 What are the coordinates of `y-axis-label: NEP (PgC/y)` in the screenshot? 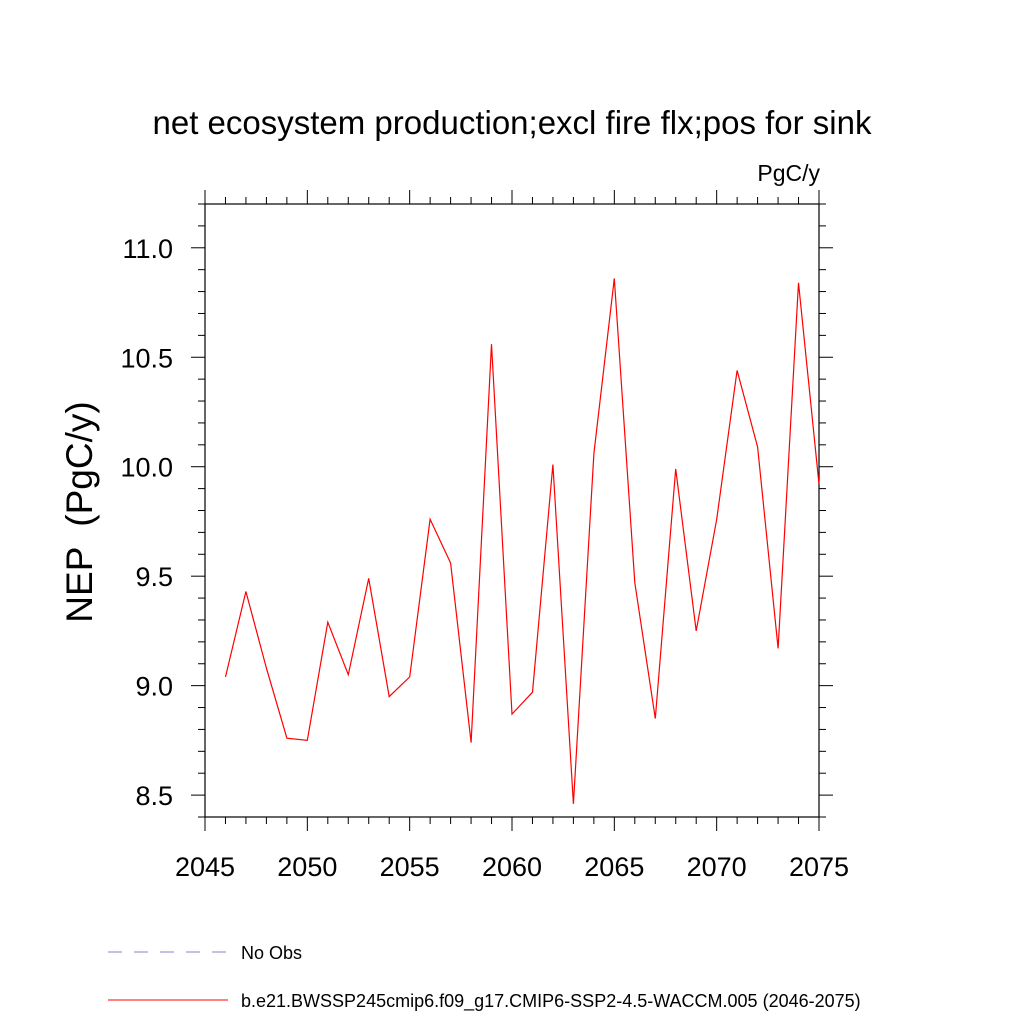 It's located at (79, 511).